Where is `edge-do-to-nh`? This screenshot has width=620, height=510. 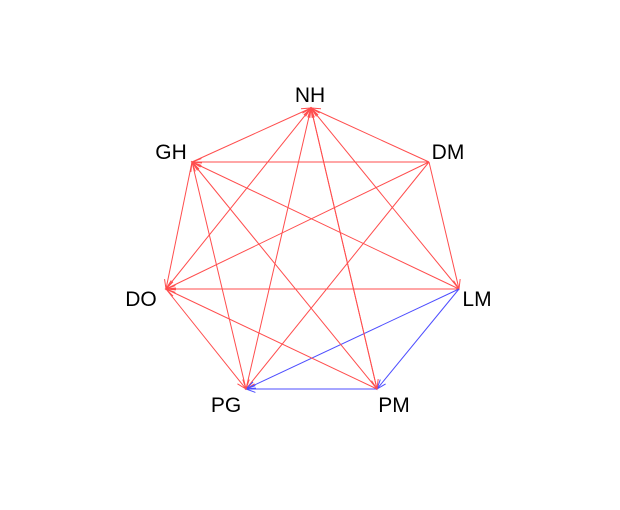 edge-do-to-nh is located at coordinates (238, 198).